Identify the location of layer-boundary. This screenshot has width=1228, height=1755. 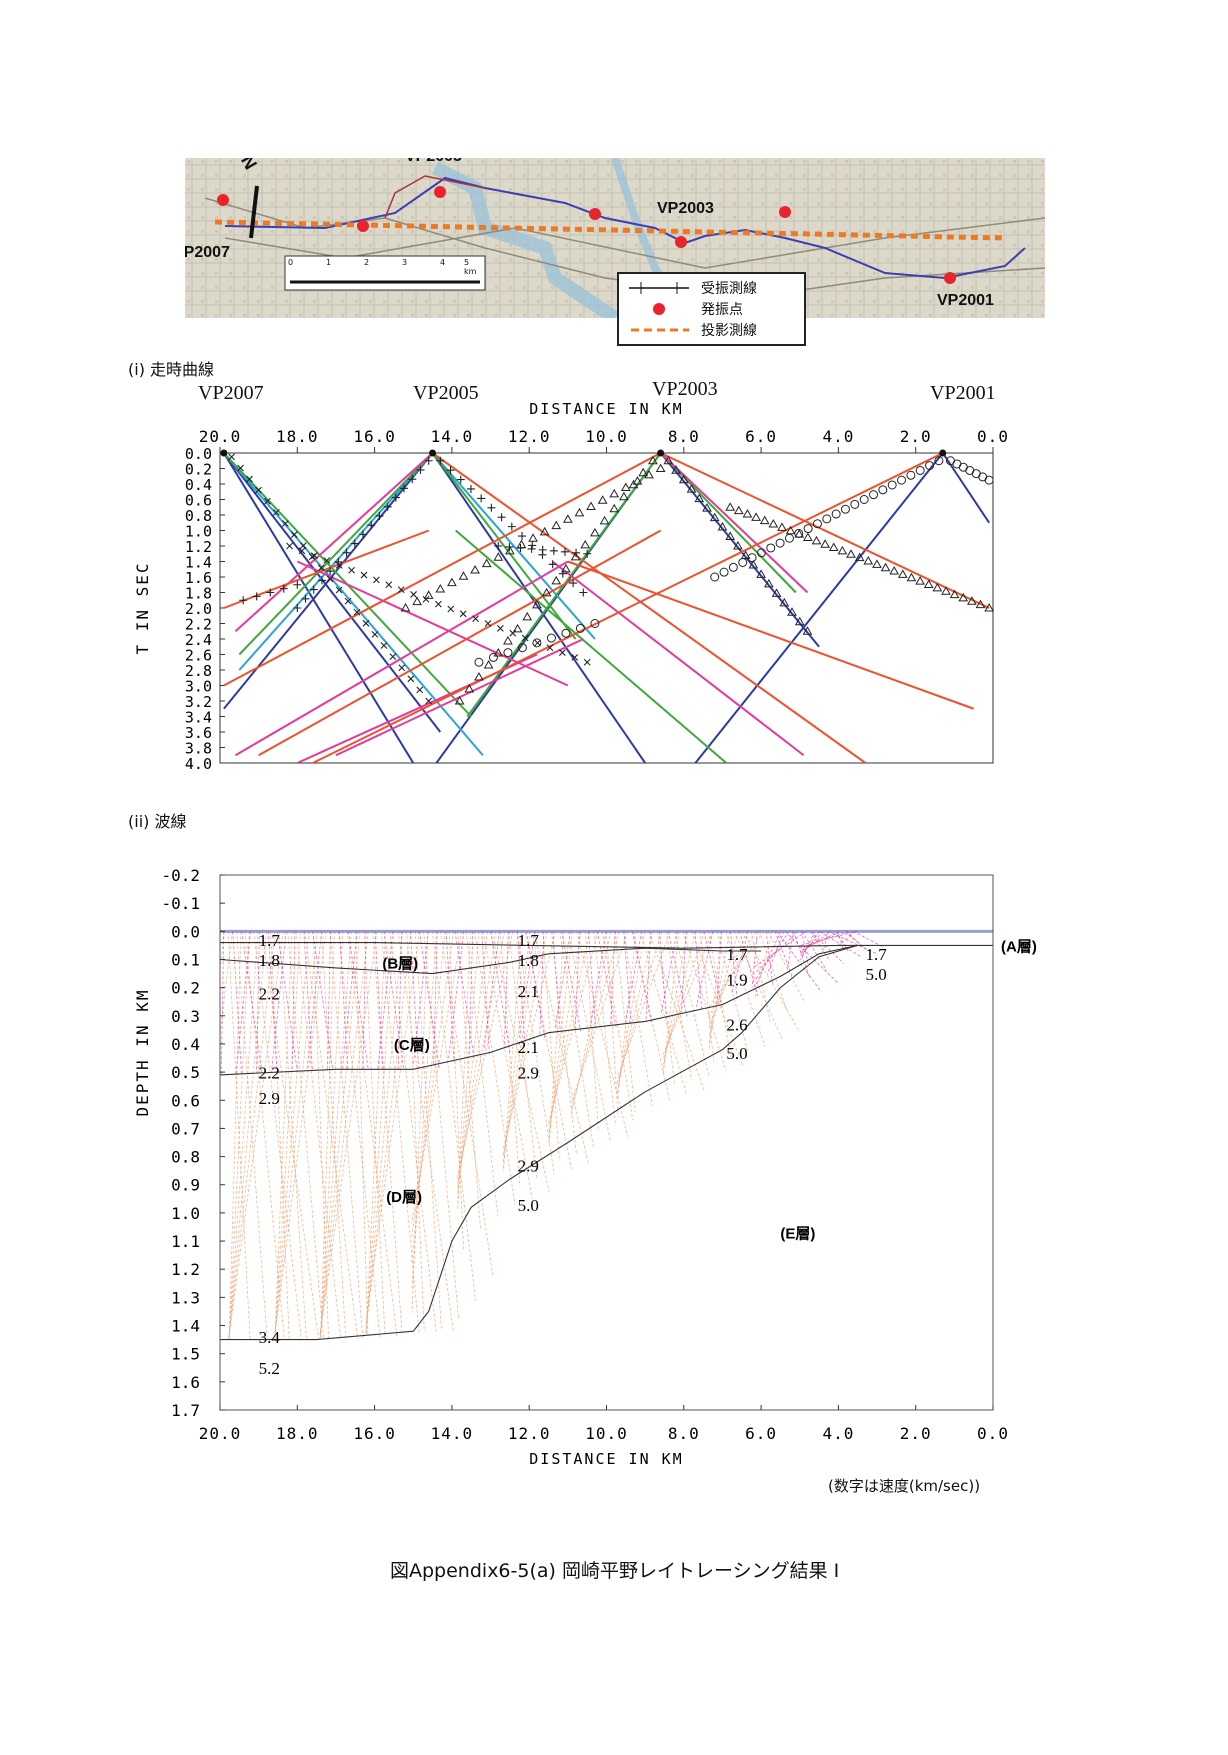
(538, 1010).